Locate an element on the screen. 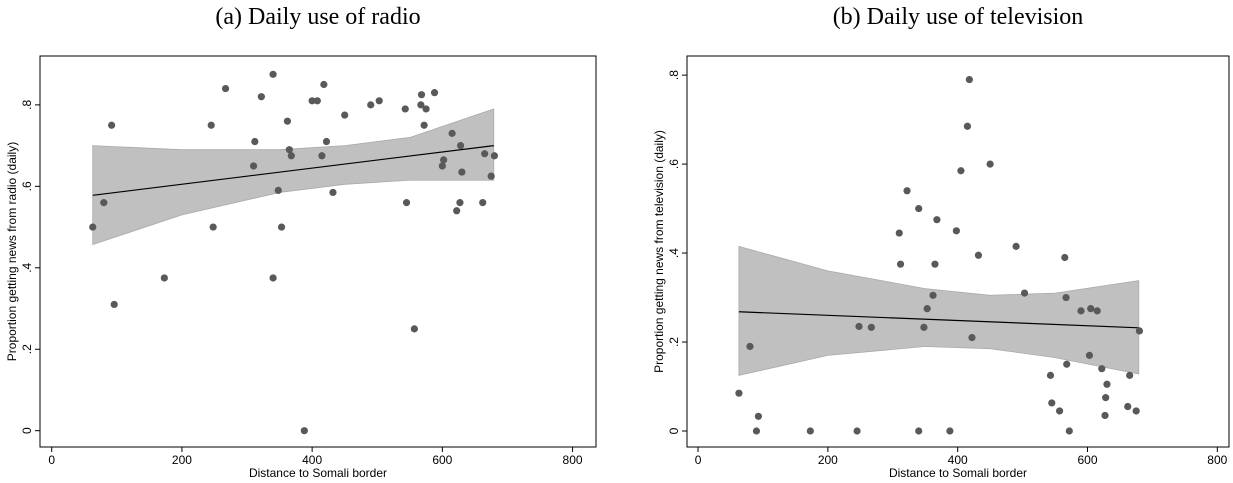 This screenshot has width=1233, height=483. x-axis-label: Distance to Somali border is located at coordinates (318, 472).